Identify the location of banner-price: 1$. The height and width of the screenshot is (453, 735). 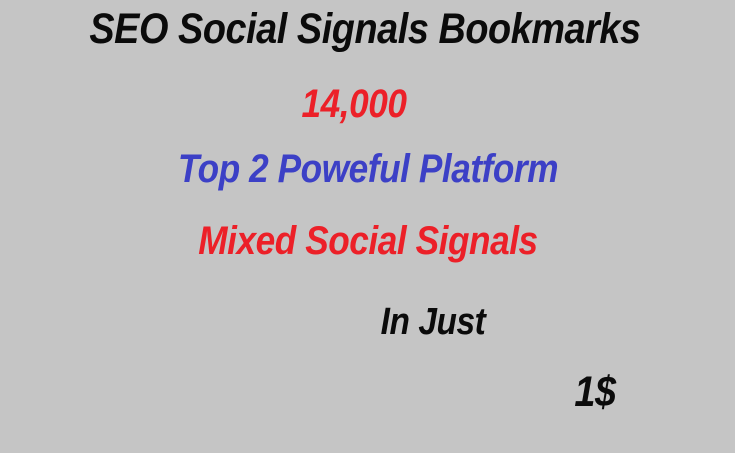
(595, 392).